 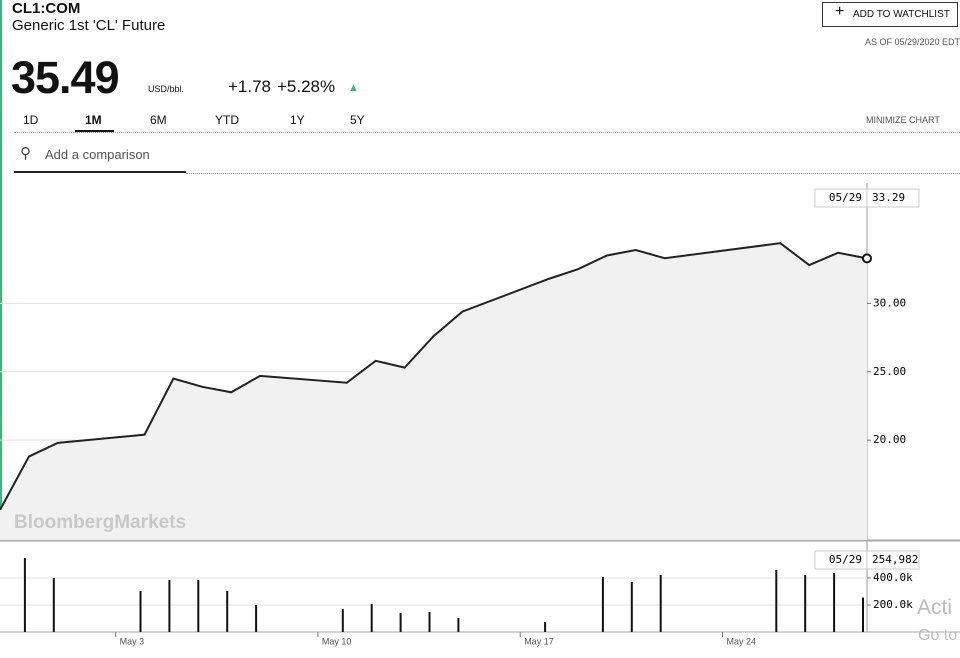 I want to click on timeframe-tab: 6M, so click(x=158, y=120).